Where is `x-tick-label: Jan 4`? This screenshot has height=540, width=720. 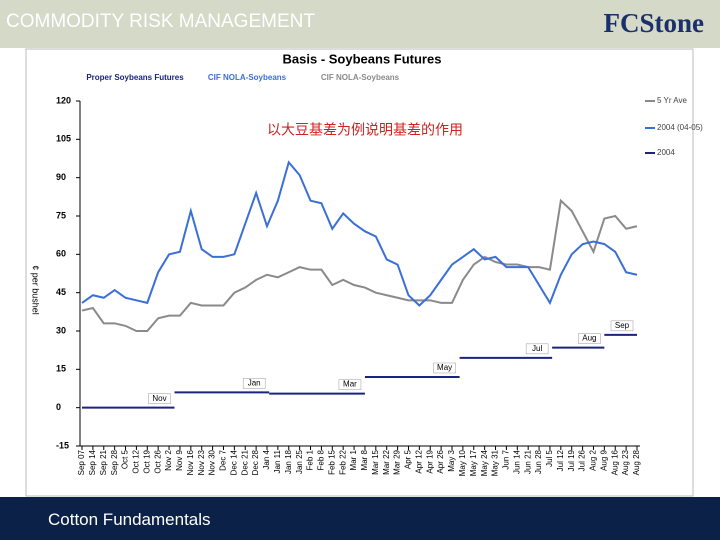 x-tick-label: Jan 4 is located at coordinates (266, 459).